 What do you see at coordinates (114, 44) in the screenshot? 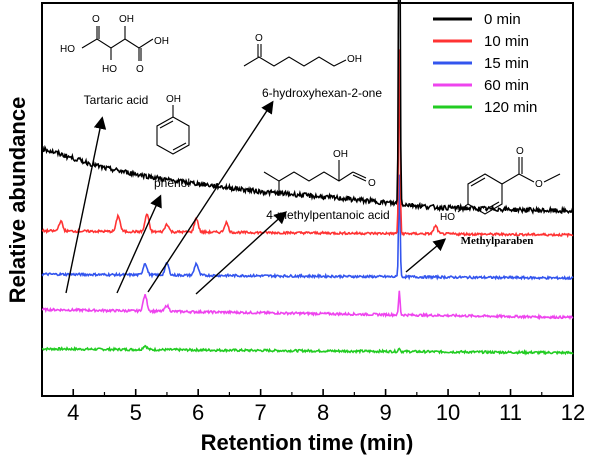
I see `tartaric-acid-structure: HO OH O HO OH O` at bounding box center [114, 44].